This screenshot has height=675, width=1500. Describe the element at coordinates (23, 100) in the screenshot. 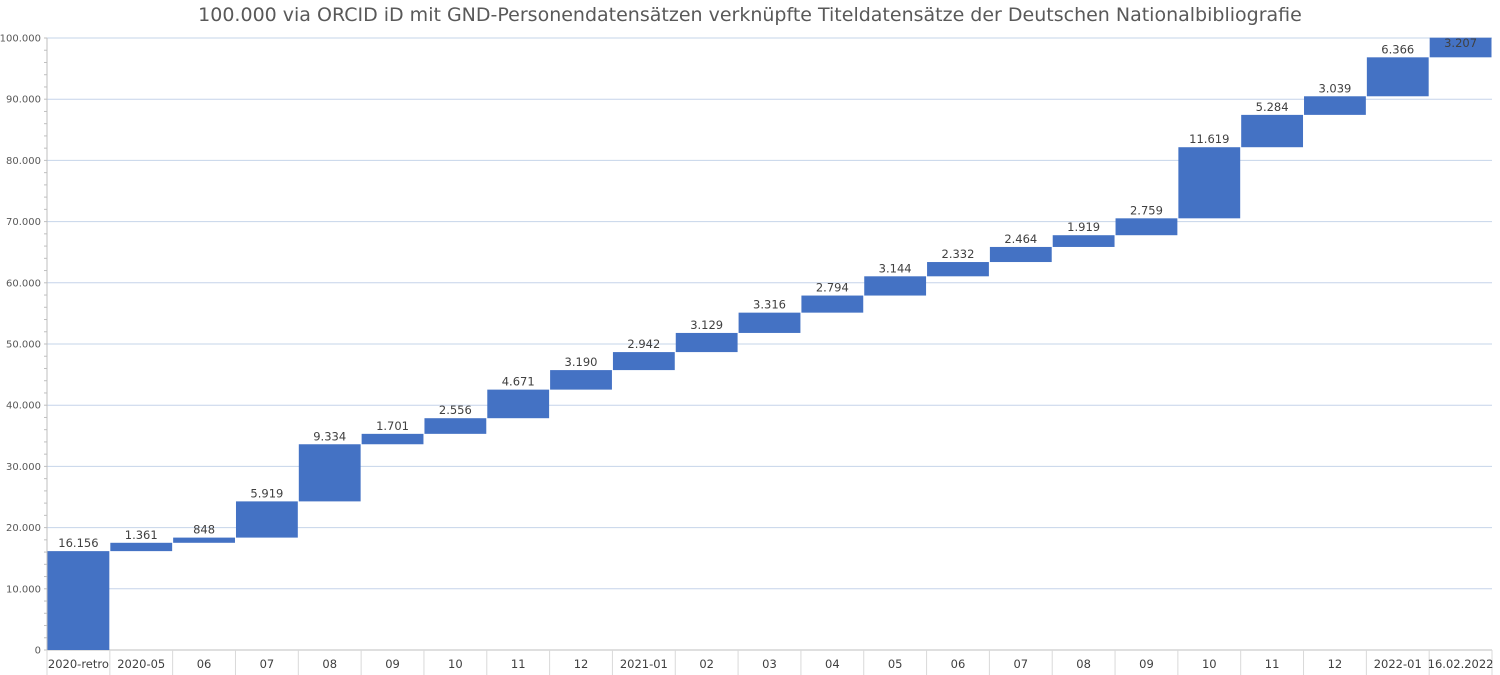

I see `y-tick-label: 90.000` at that location.